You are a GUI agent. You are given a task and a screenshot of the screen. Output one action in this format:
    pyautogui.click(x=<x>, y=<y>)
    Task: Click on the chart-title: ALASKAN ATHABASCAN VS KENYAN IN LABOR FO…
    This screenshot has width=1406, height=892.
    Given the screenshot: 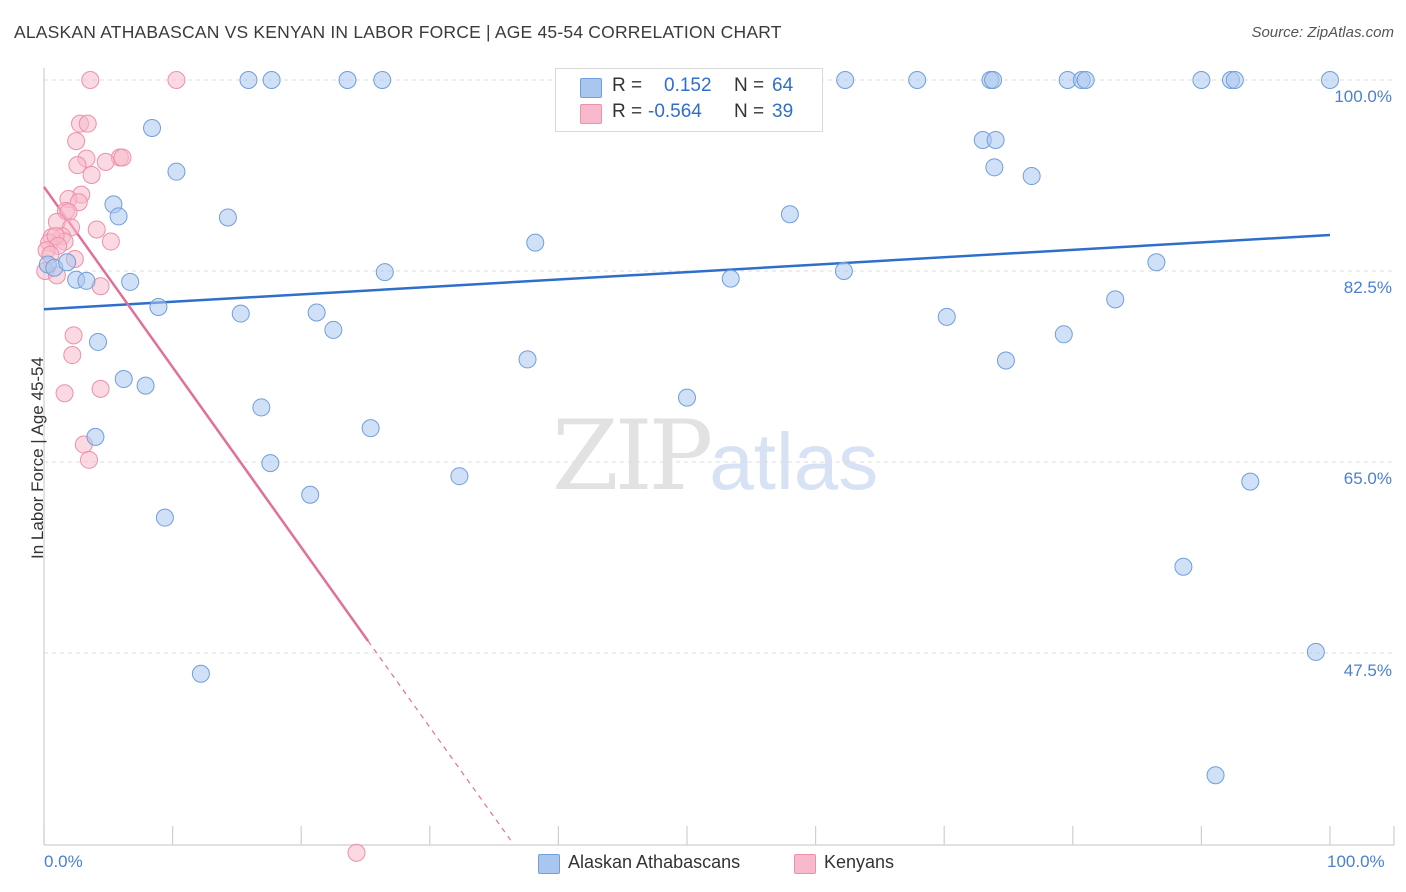 What is the action you would take?
    pyautogui.click(x=398, y=32)
    